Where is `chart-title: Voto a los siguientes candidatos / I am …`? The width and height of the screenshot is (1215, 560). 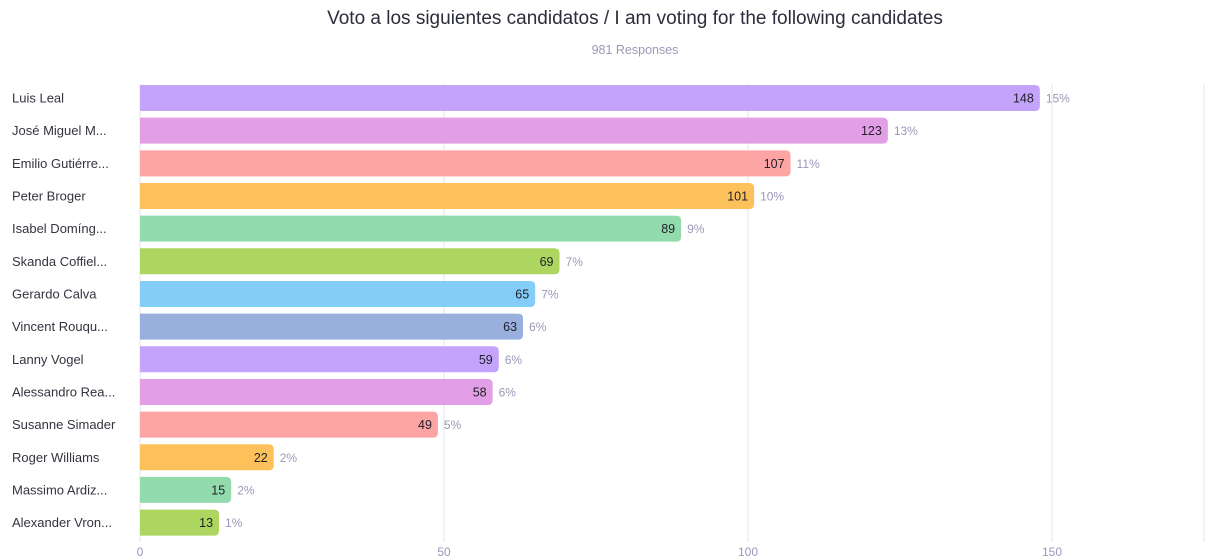
chart-title: Voto a los siguientes candidatos / I am … is located at coordinates (635, 18).